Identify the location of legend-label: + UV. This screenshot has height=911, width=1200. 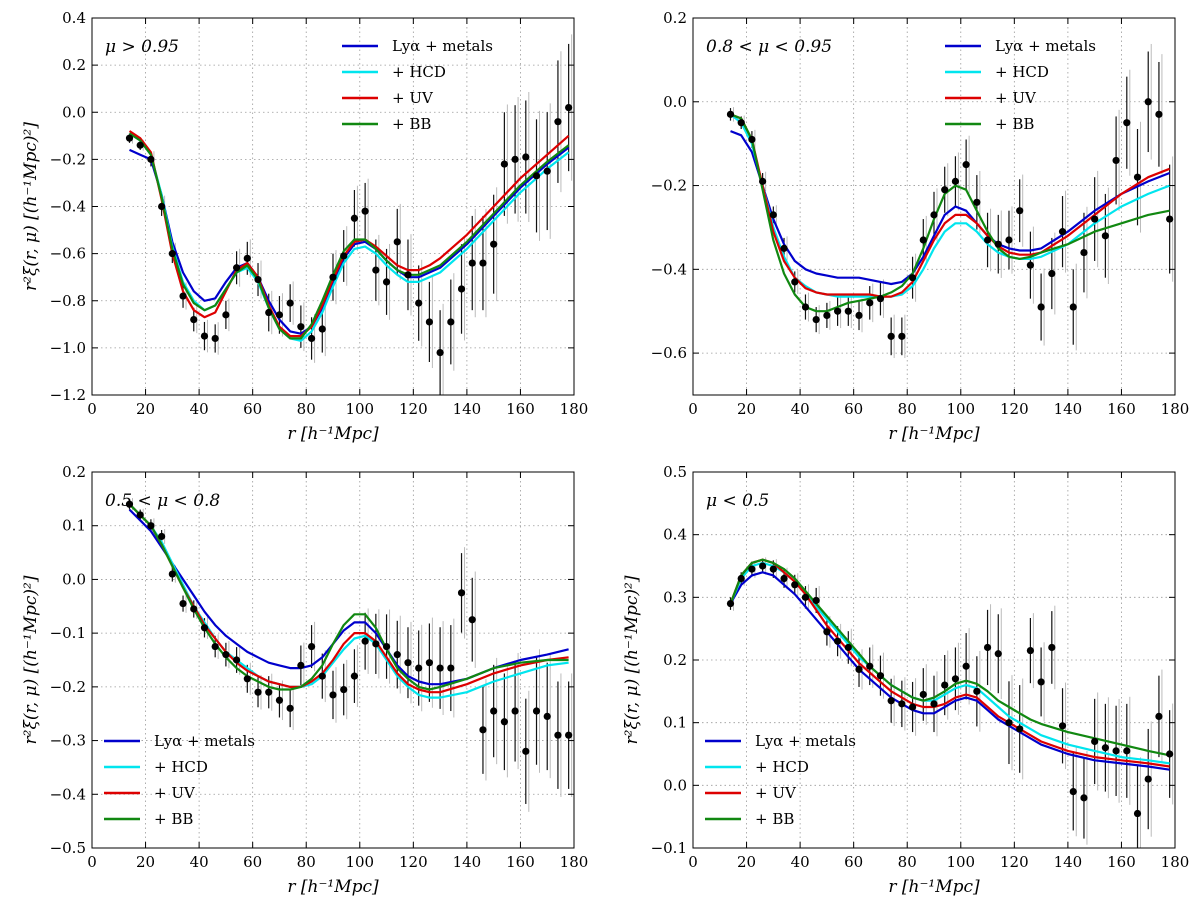
(175, 793).